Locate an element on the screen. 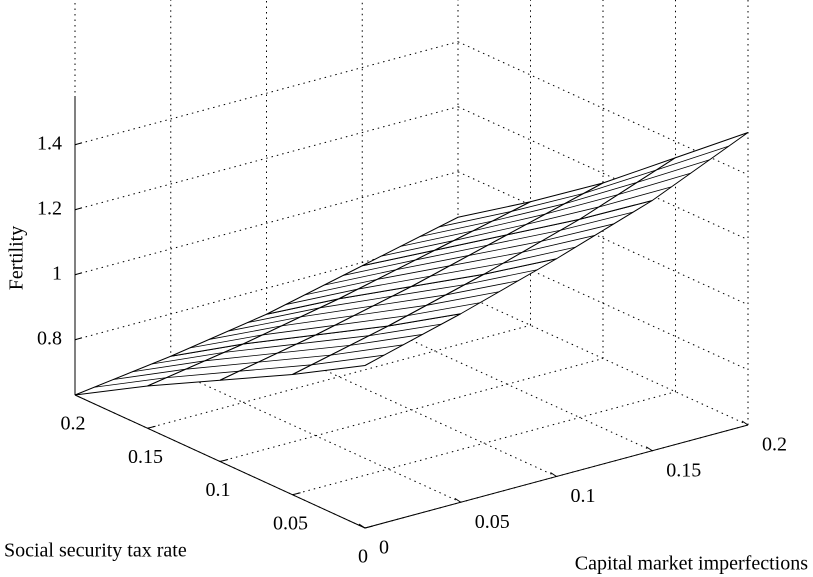  z-tick-label: 1.2 is located at coordinates (49, 208).